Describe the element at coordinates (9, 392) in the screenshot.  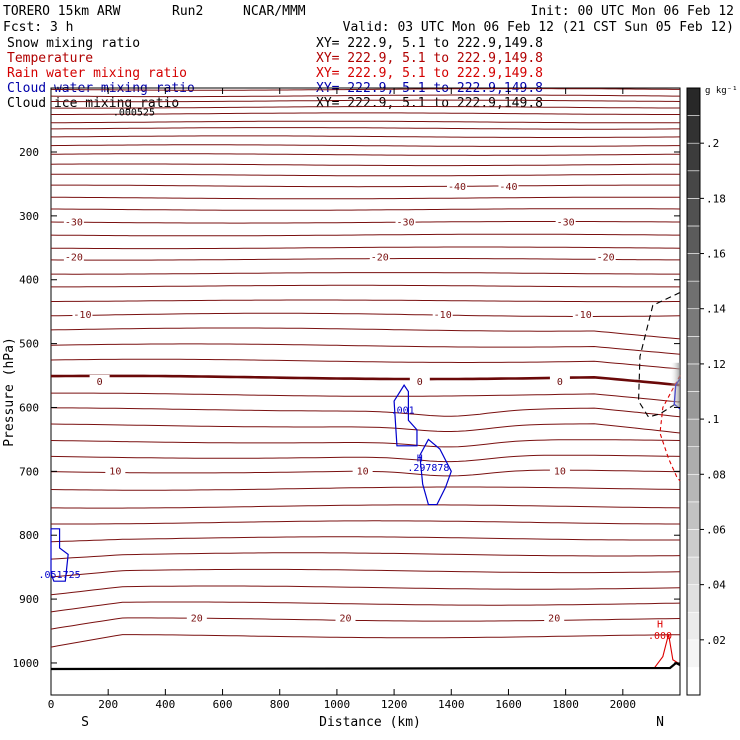
I see `y-axis-title: Pressure (hPa)` at that location.